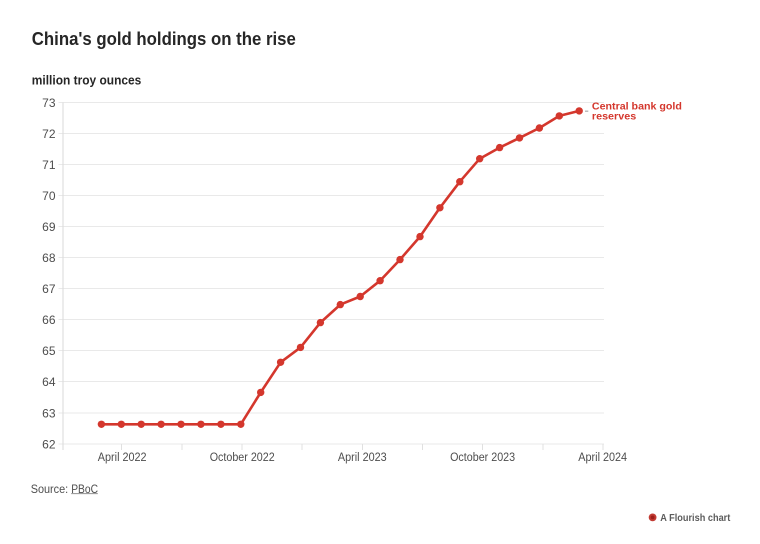 The image size is (760, 544). Describe the element at coordinates (49, 227) in the screenshot. I see `svg-text: 69` at that location.